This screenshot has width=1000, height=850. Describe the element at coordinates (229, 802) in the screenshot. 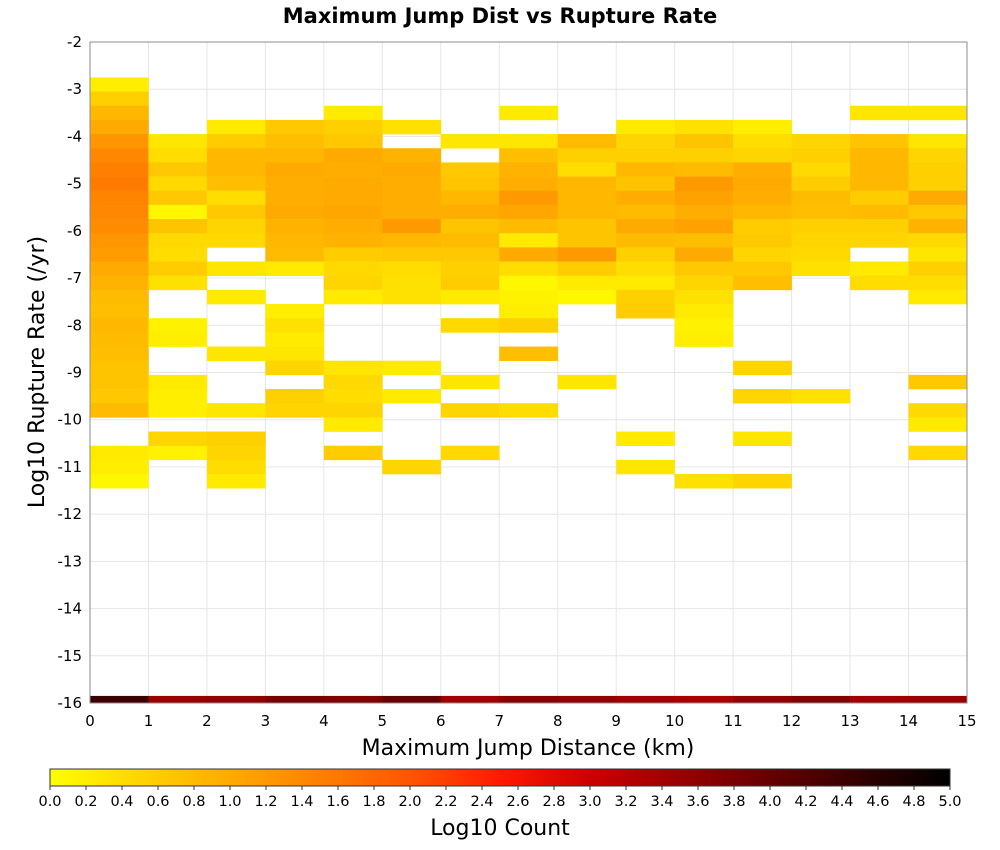

I see `colorbar-tick-label: 1.0` at that location.